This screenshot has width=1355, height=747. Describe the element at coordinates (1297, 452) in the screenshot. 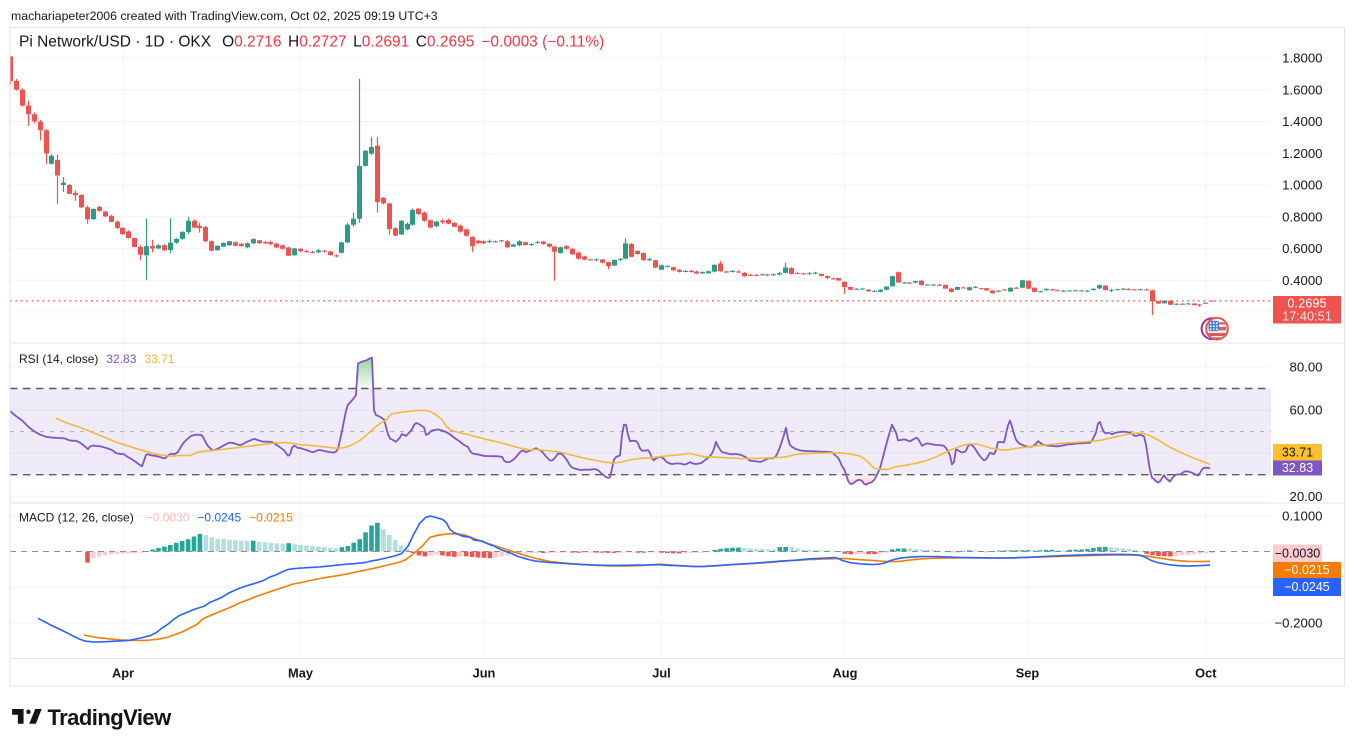

I see `svg-text: 33.71` at that location.